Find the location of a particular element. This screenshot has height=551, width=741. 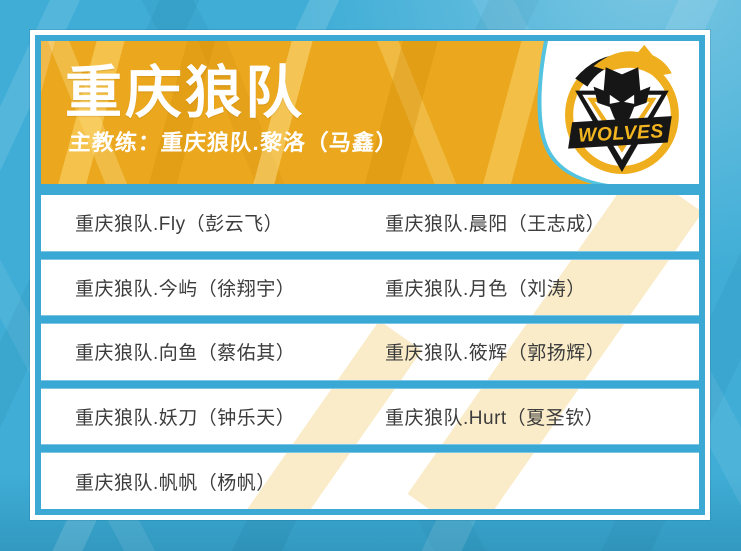

player-name: 重庆狼队.Fly（彭云飞） is located at coordinates (179, 225).